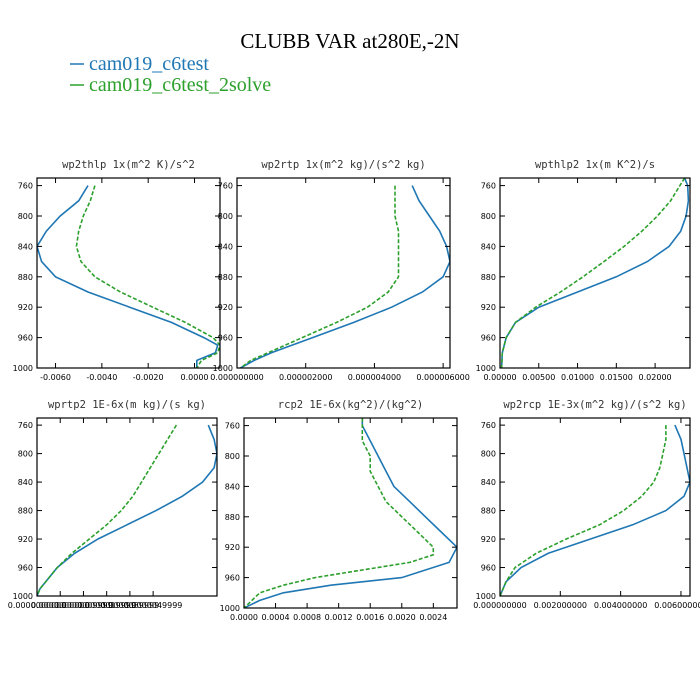 This screenshot has width=700, height=700. What do you see at coordinates (349, 41) in the screenshot?
I see `figure-title: CLUBB VAR at280E,-2N` at bounding box center [349, 41].